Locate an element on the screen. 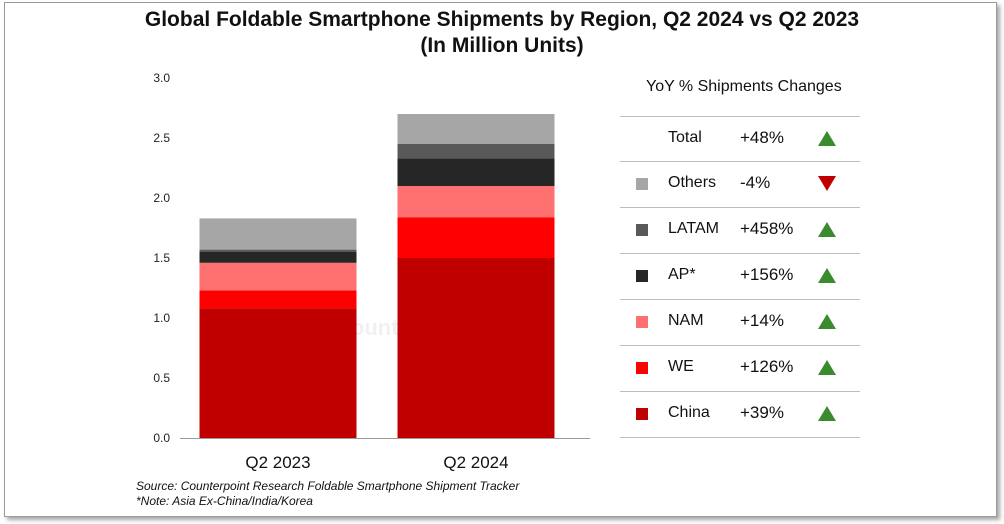  y-tick-label: 2.5 is located at coordinates (161, 138).